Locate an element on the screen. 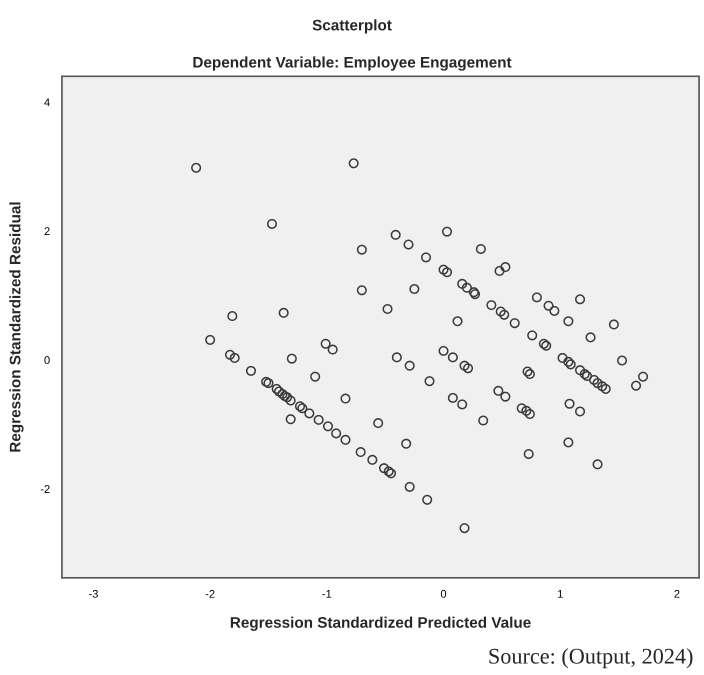  y-tick-label: 2 is located at coordinates (47, 231).